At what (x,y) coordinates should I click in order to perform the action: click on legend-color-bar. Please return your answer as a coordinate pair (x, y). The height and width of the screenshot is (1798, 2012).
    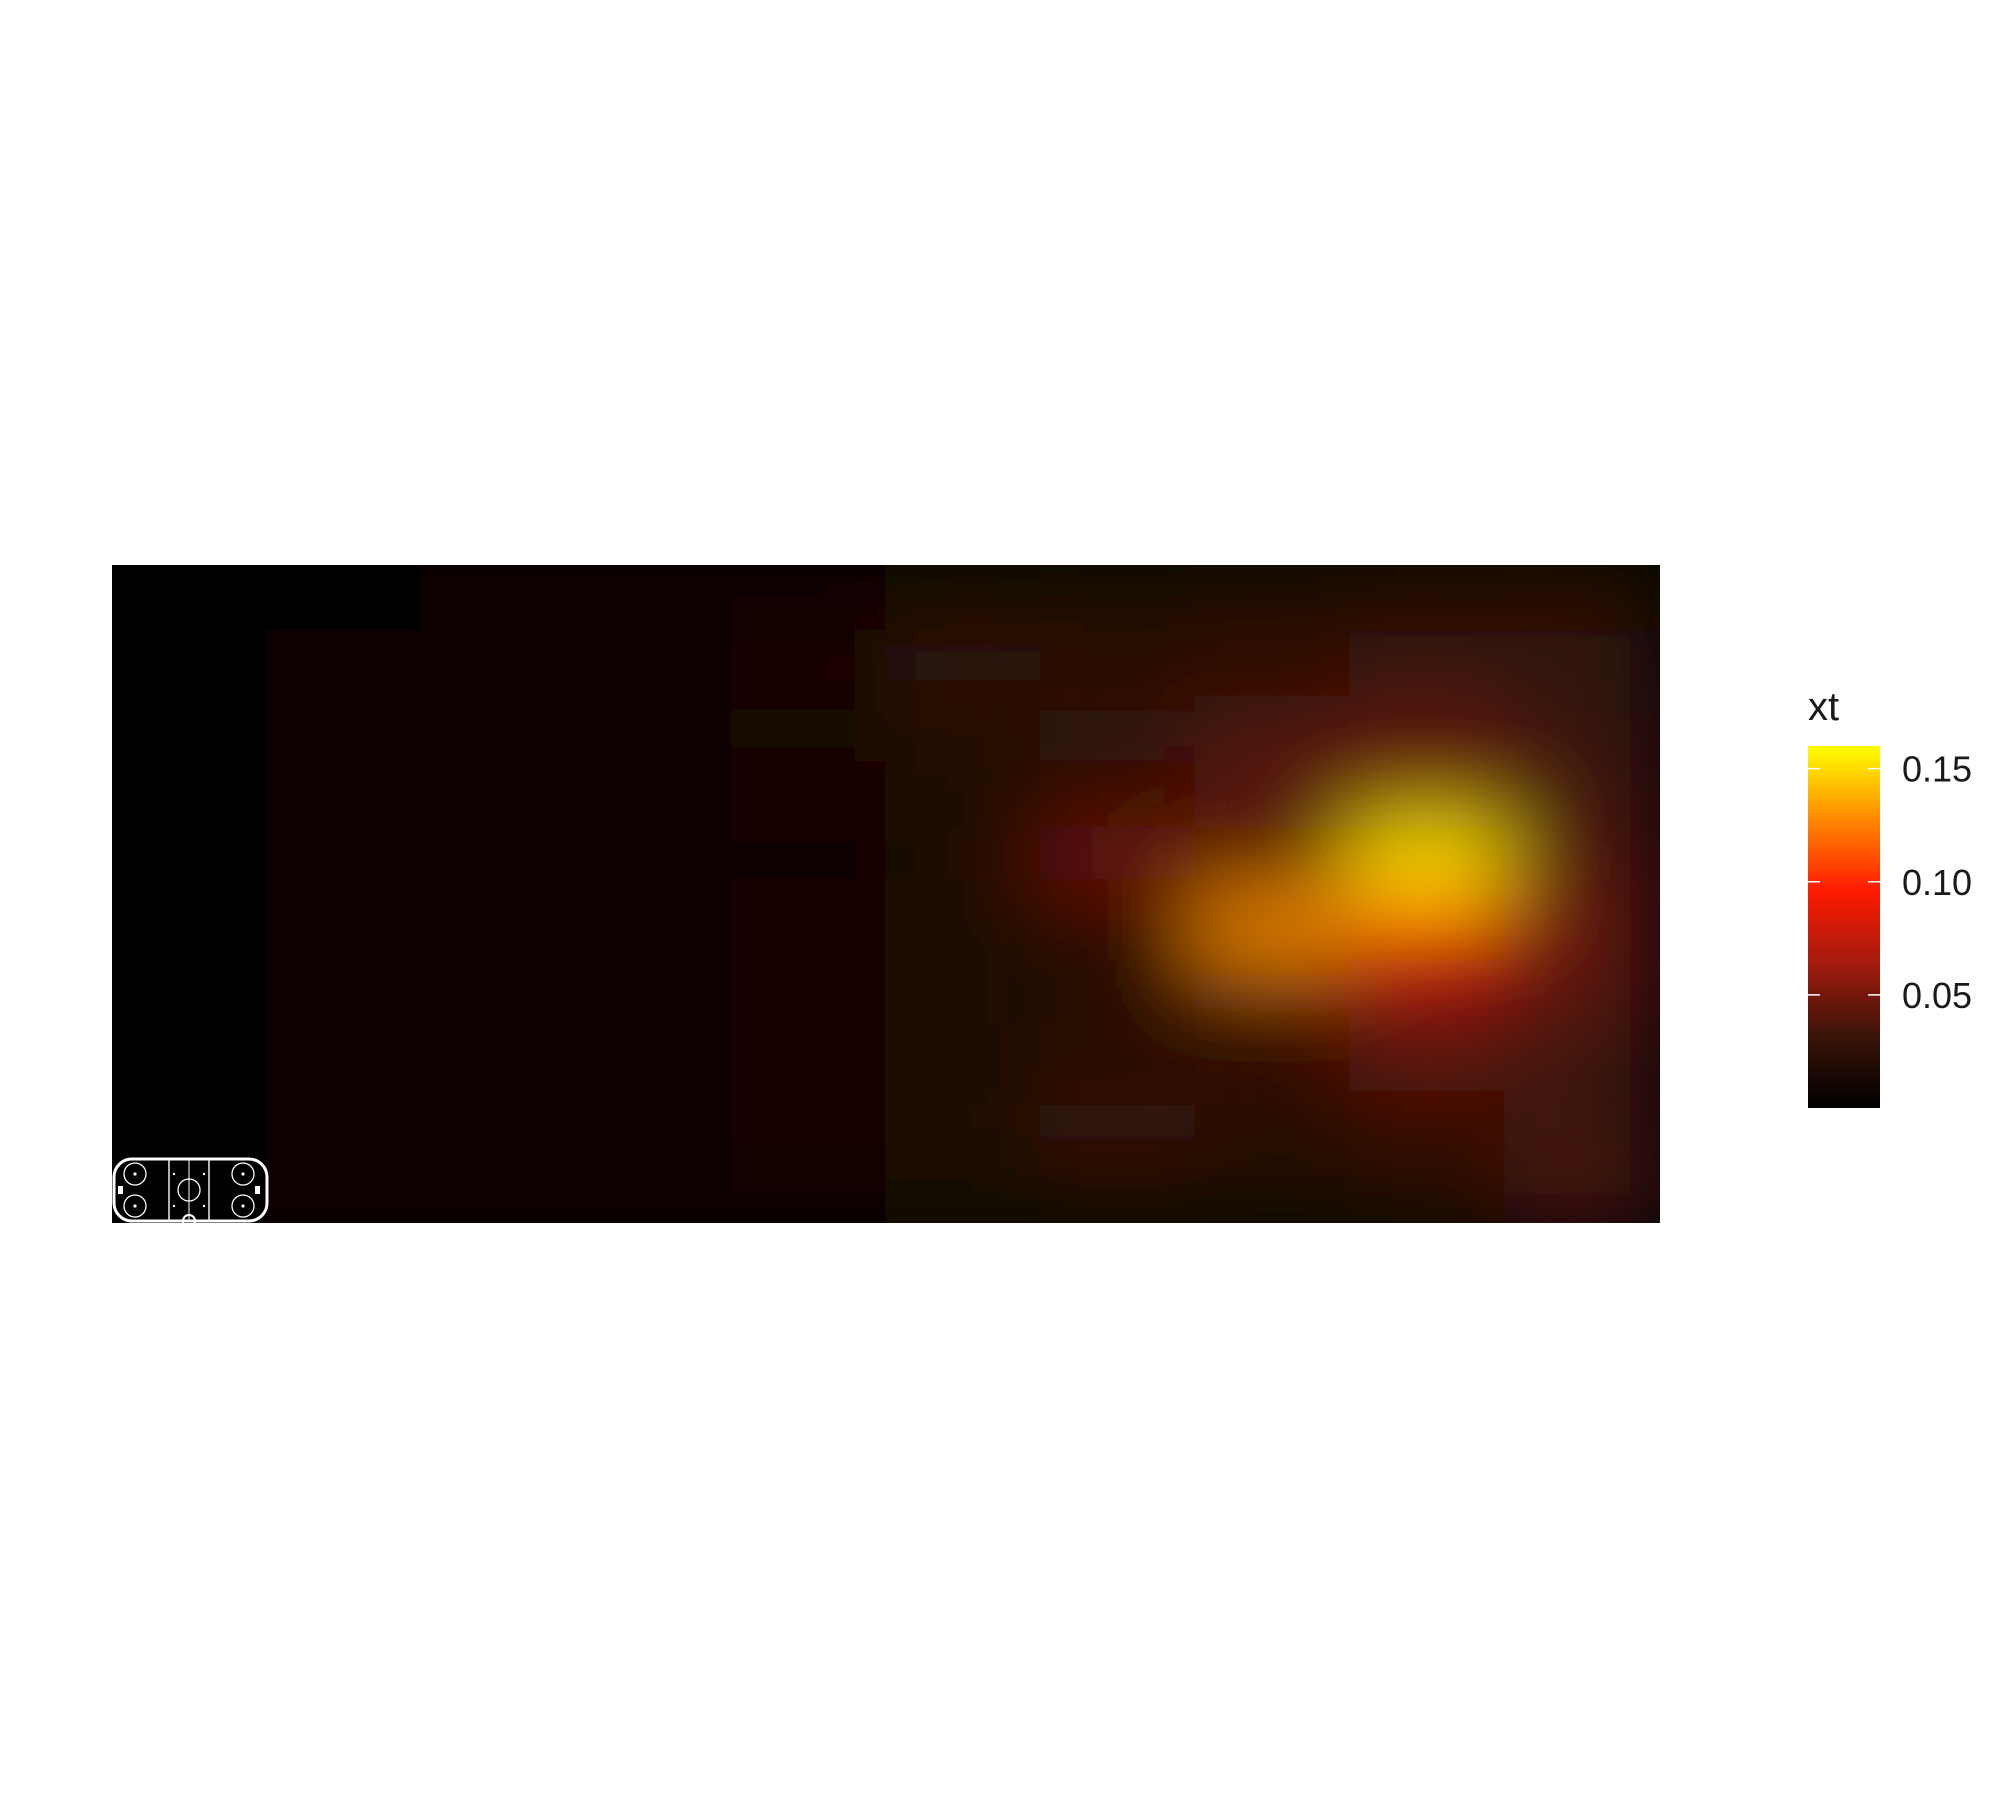
    Looking at the image, I should click on (1844, 927).